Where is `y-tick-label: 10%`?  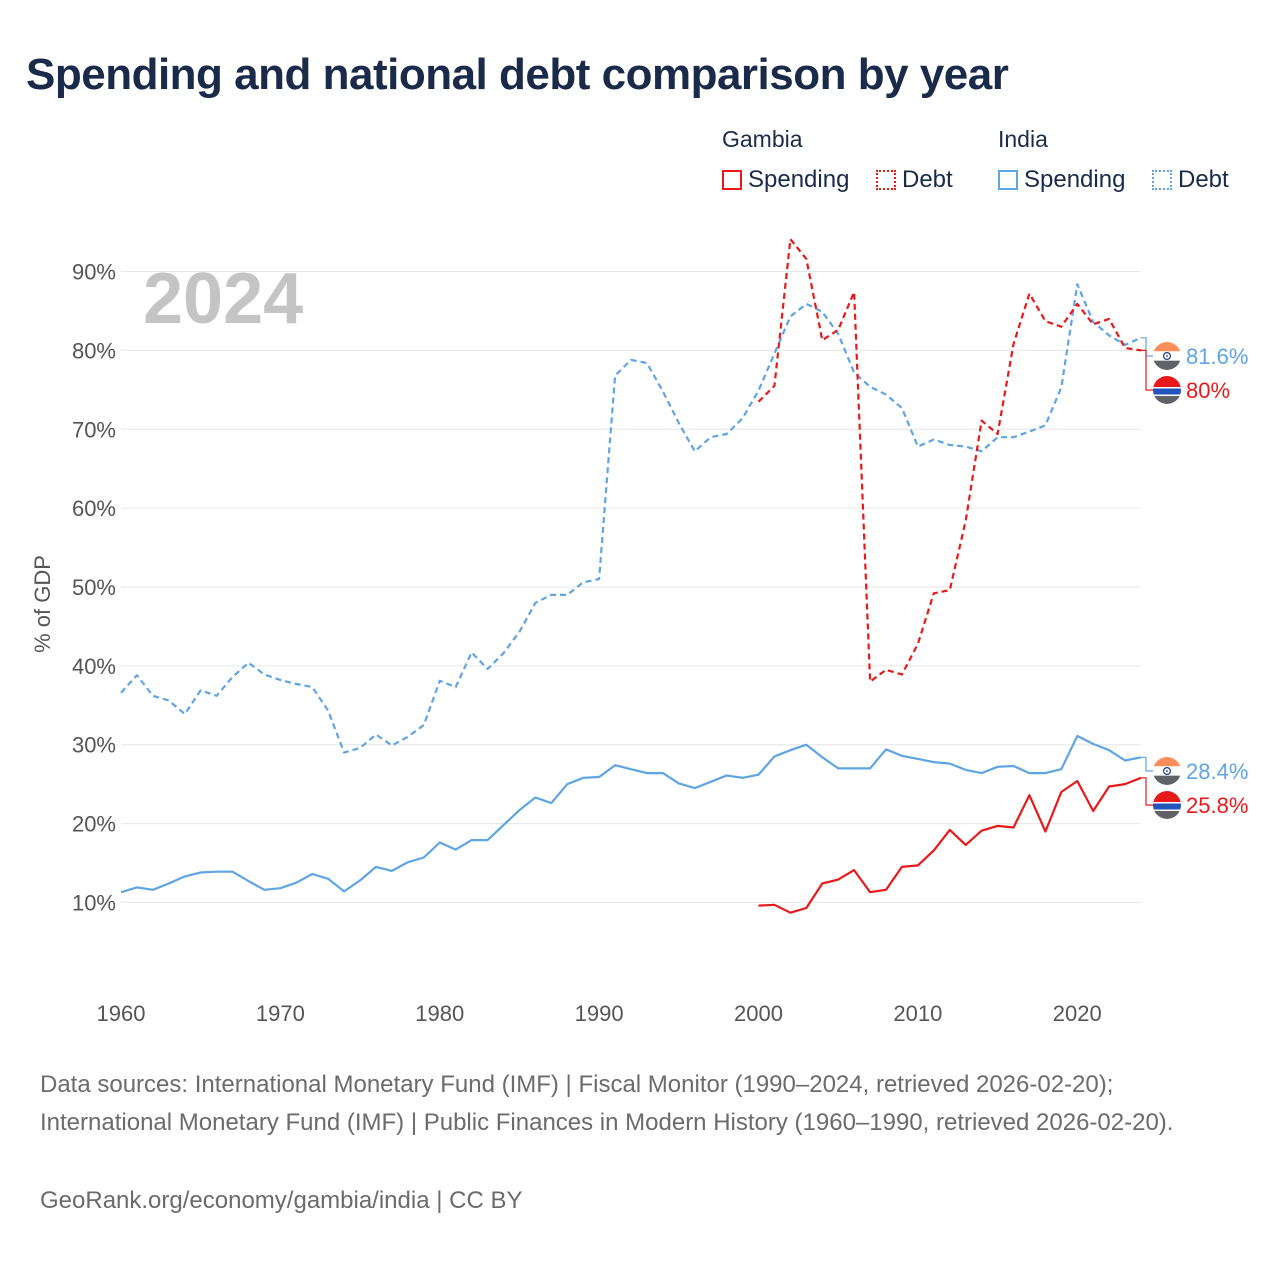 y-tick-label: 10% is located at coordinates (94, 902).